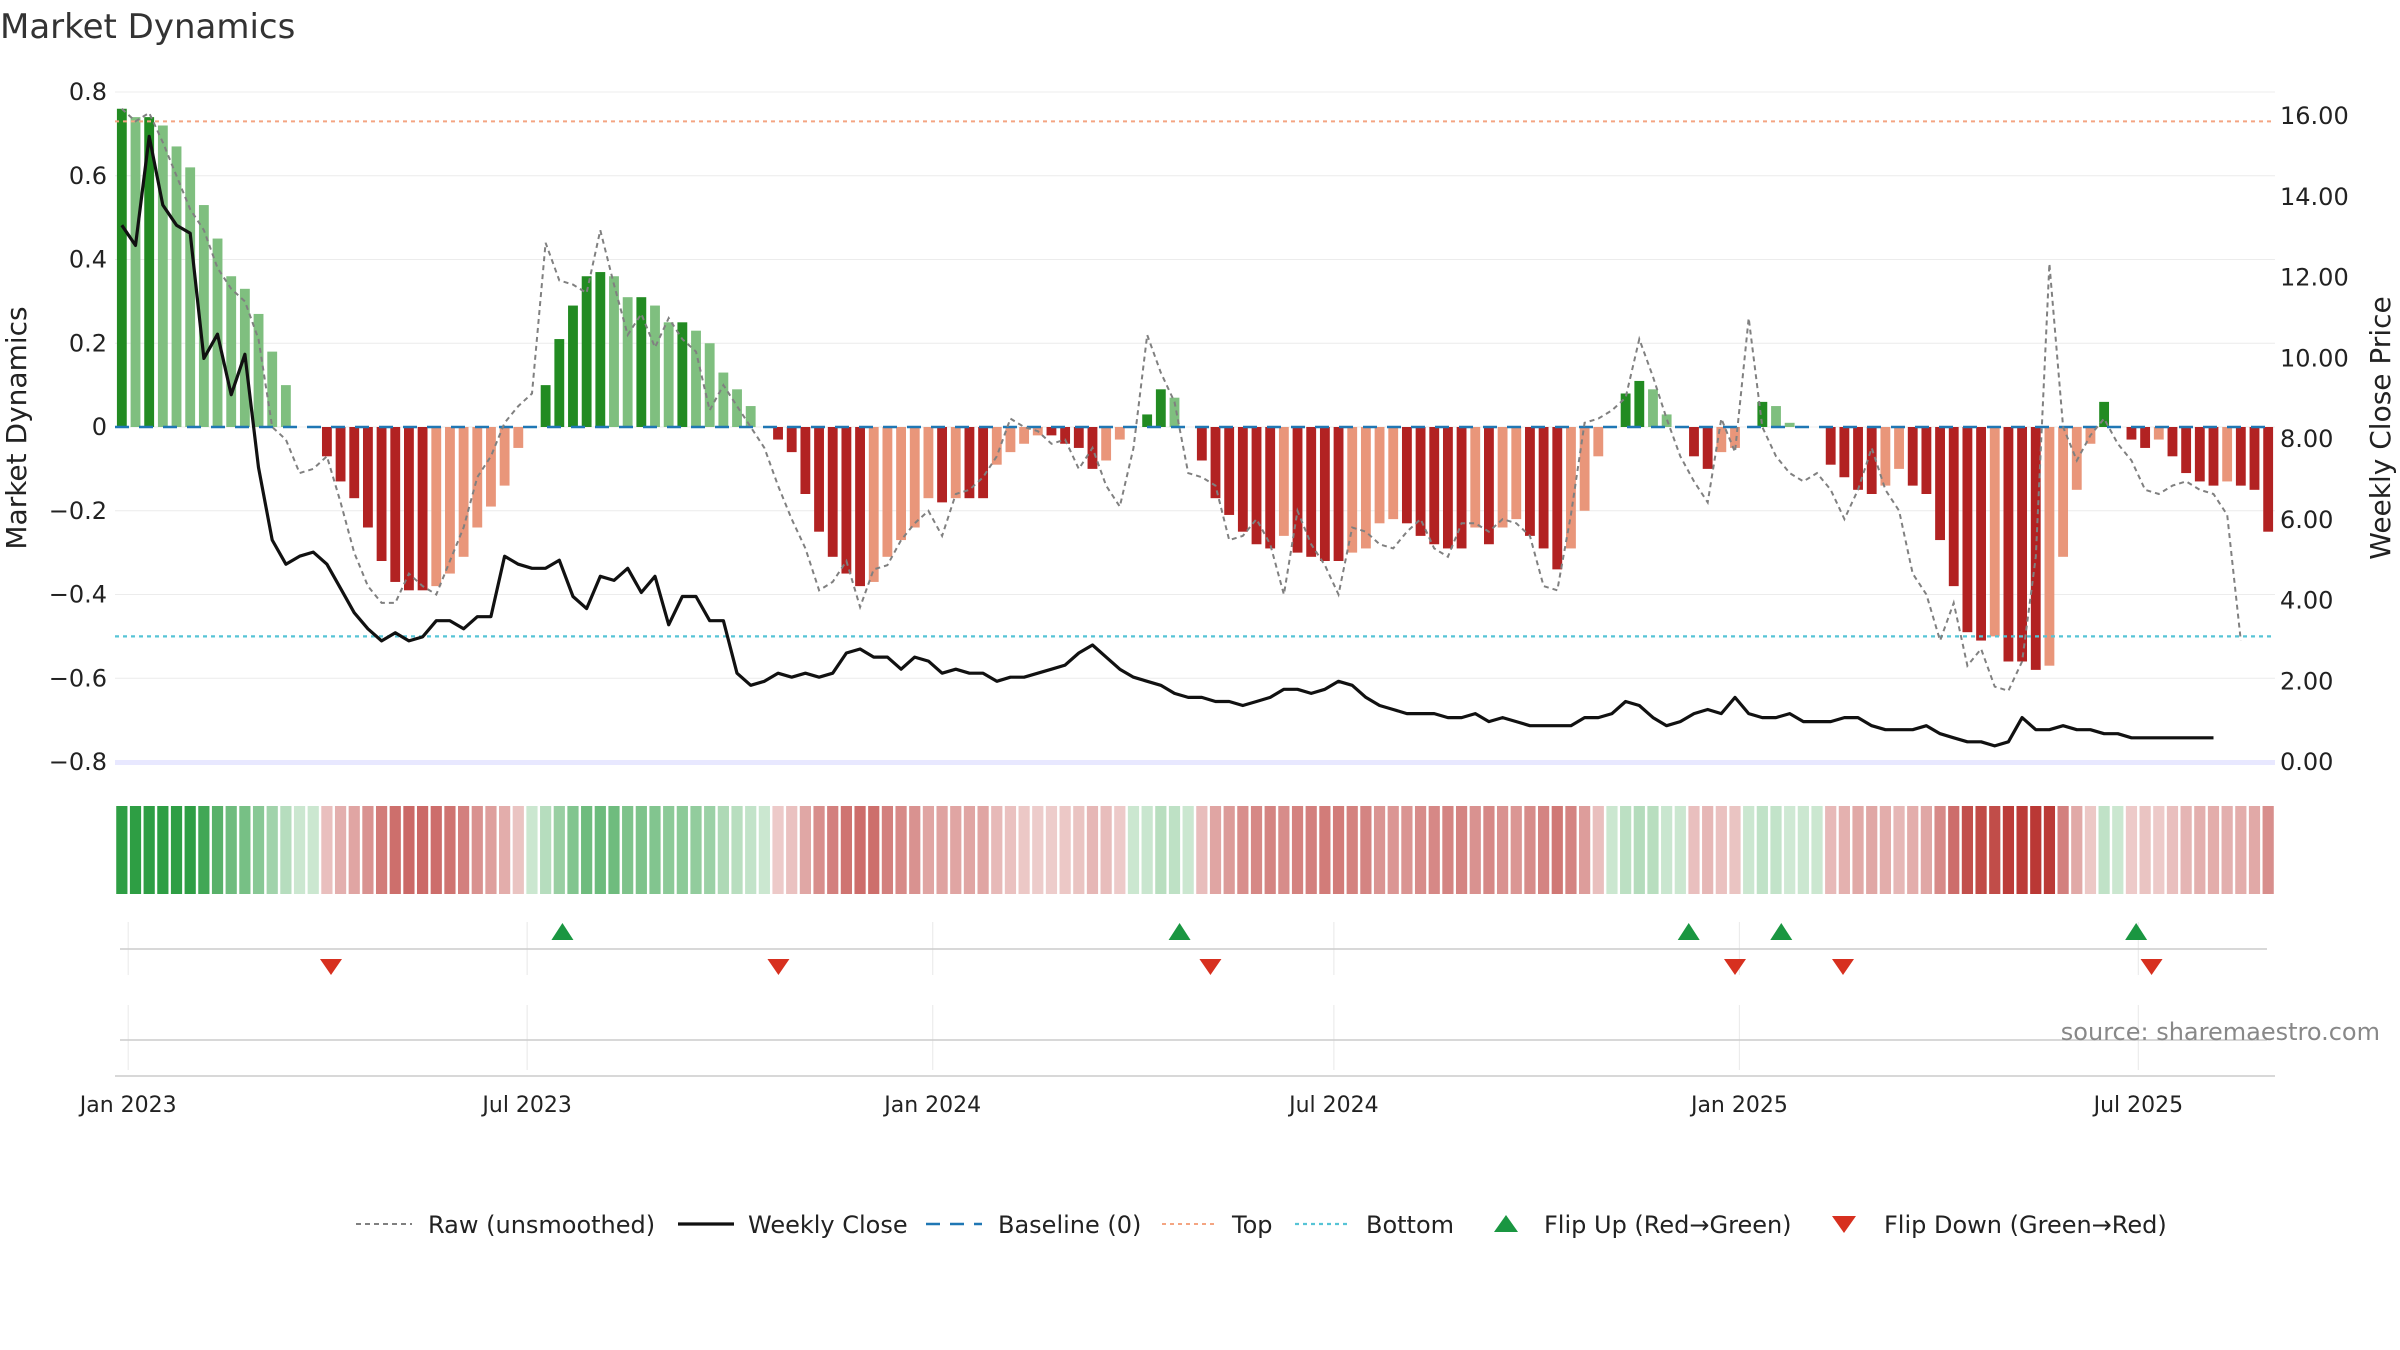 The height and width of the screenshot is (1350, 2400). I want to click on source-credit: source: sharemaestro.com, so click(2220, 1032).